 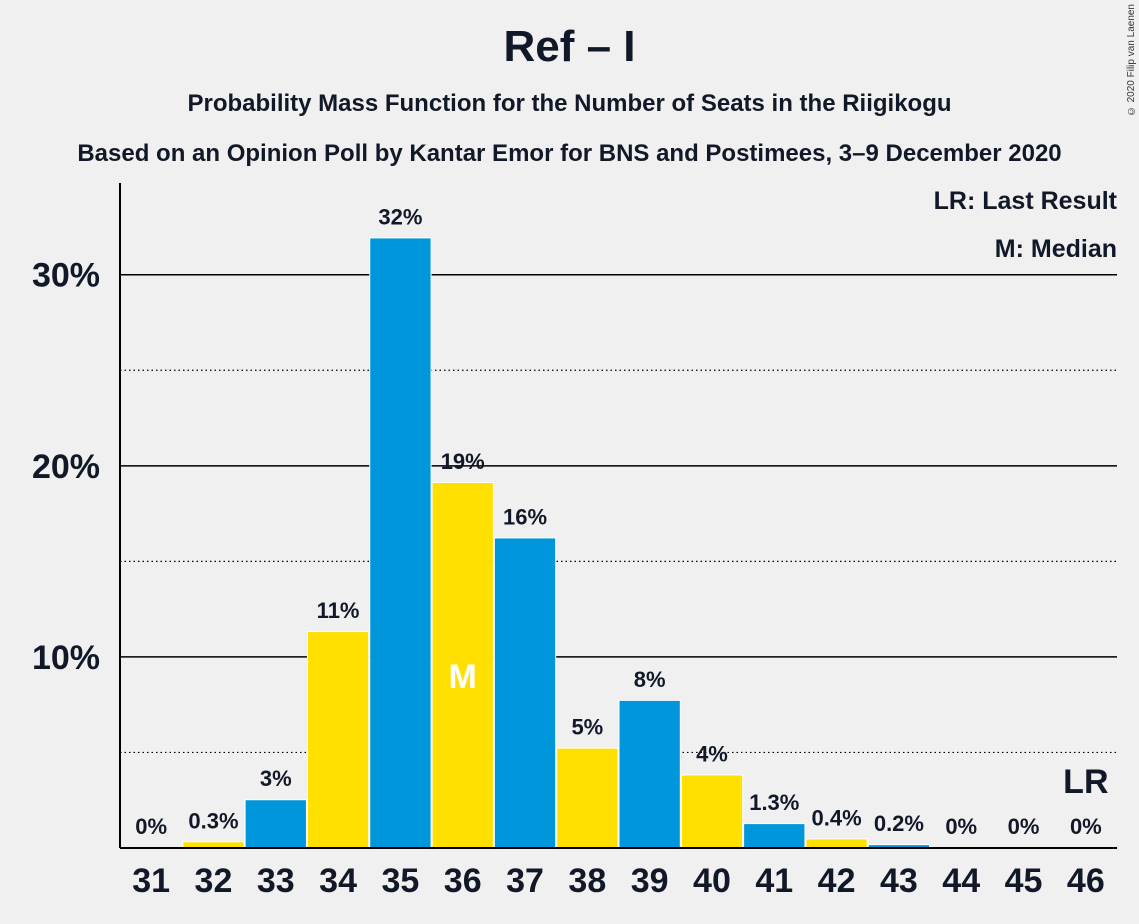 I want to click on x-tick-label: 31, so click(x=151, y=881).